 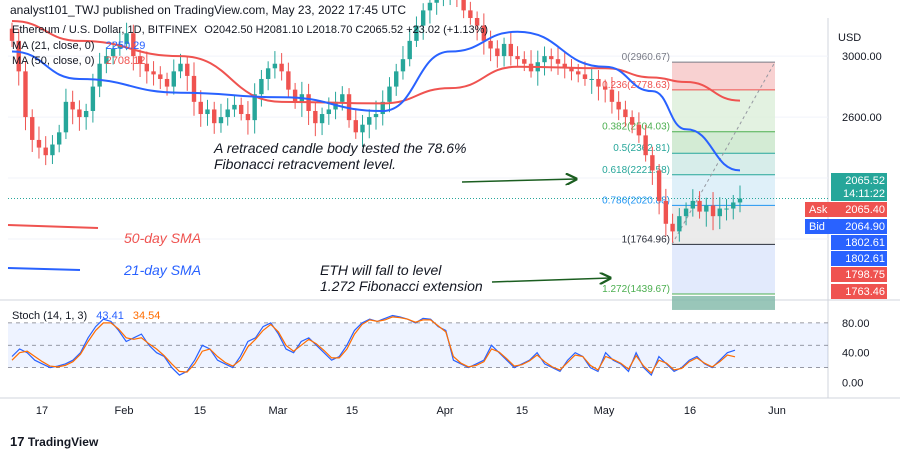 I want to click on fib-level-label: 1.272(1439.67), so click(x=636, y=289).